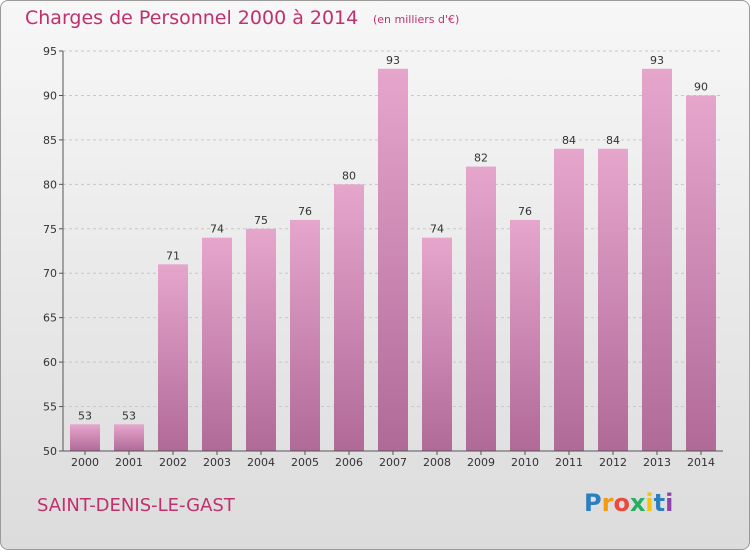 The width and height of the screenshot is (750, 550). I want to click on chart-title: Charges de Personnel 2000 à 2014, so click(192, 18).